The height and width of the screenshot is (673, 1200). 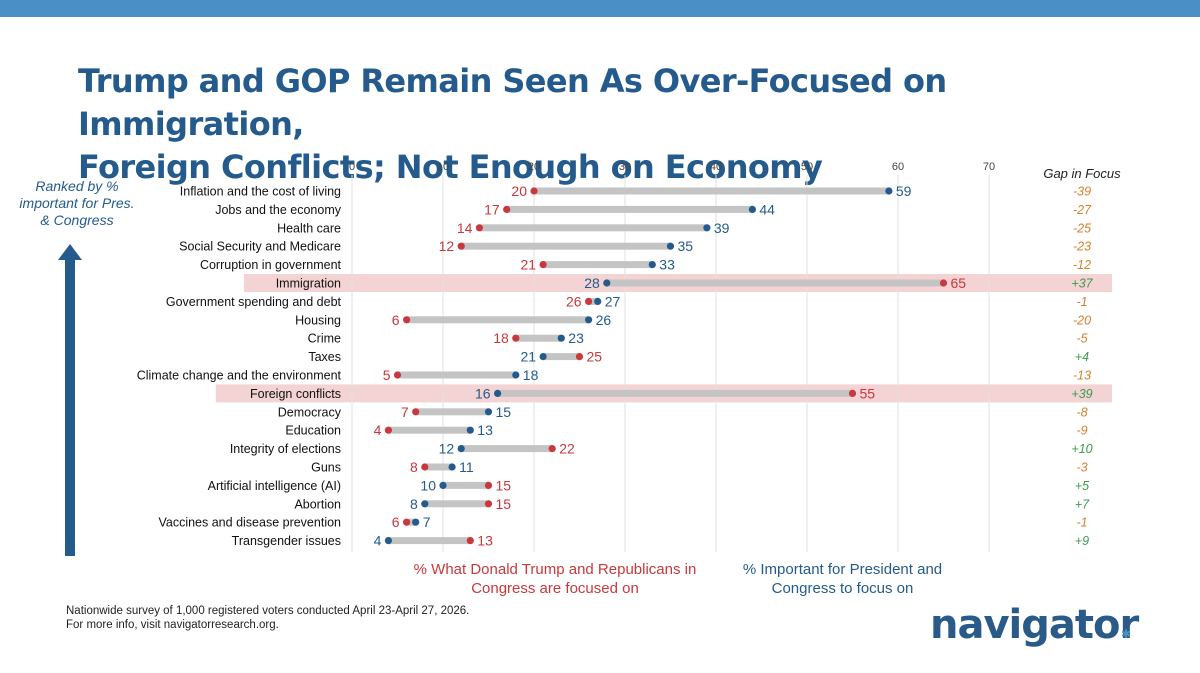 I want to click on category-label: Housing, so click(x=318, y=320).